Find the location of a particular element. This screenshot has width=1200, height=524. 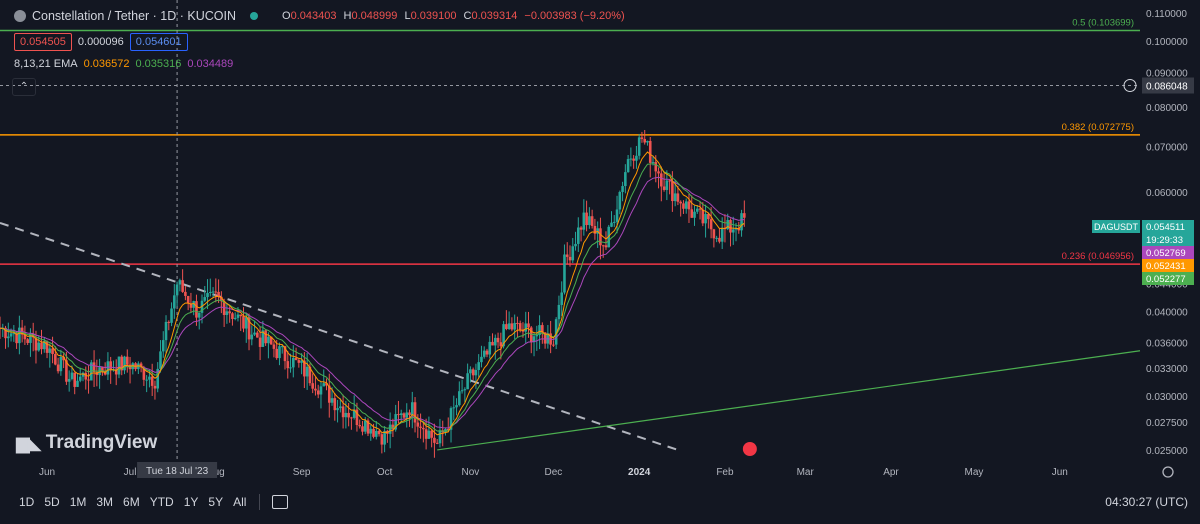

timeframe-1y: 1Y is located at coordinates (191, 501).